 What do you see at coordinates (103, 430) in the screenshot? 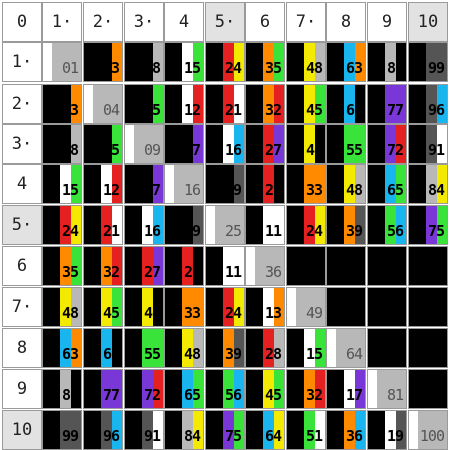
I see `product-cell-10x2: 96` at bounding box center [103, 430].